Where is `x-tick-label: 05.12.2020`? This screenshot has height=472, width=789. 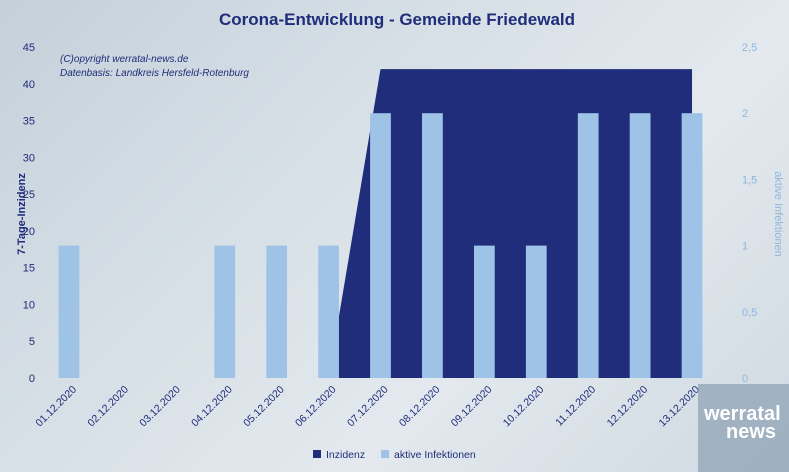
x-tick-label: 05.12.2020 is located at coordinates (264, 407).